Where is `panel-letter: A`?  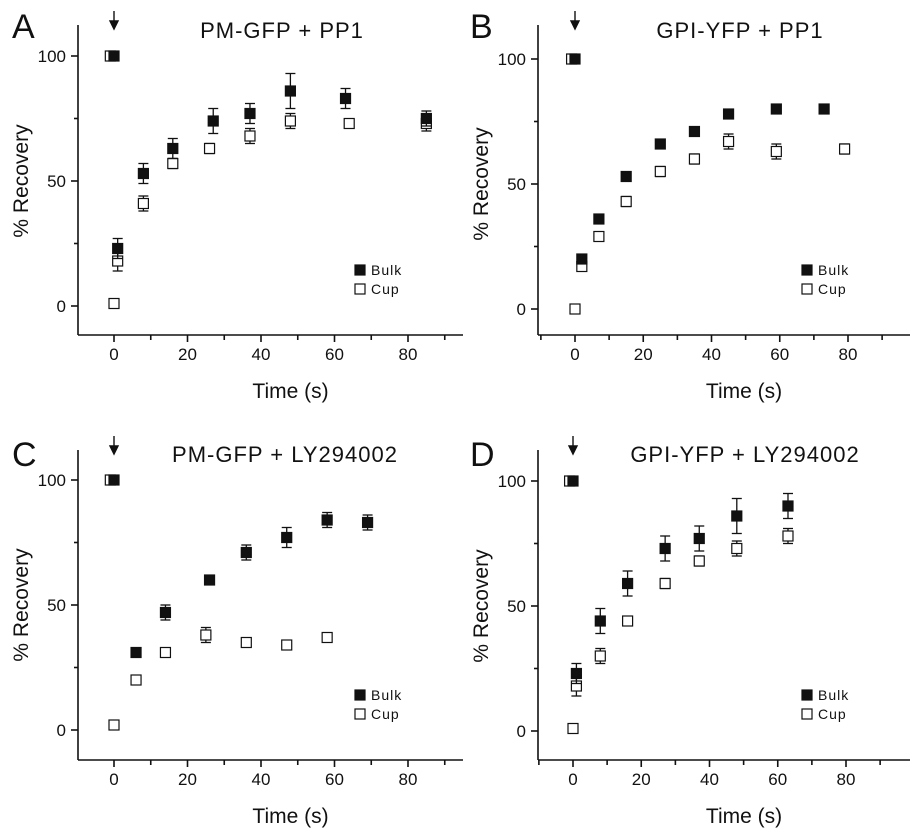 panel-letter: A is located at coordinates (23, 27).